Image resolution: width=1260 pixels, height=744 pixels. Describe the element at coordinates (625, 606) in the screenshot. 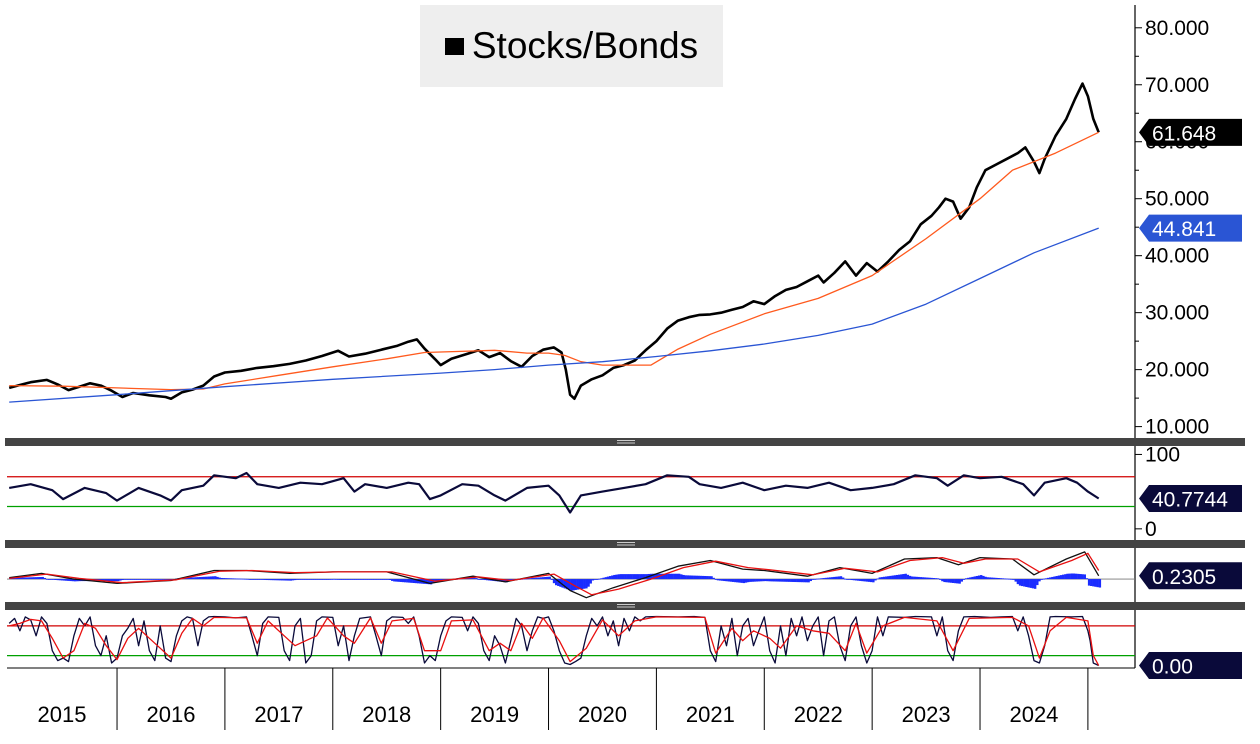

I see `panel-separator` at that location.